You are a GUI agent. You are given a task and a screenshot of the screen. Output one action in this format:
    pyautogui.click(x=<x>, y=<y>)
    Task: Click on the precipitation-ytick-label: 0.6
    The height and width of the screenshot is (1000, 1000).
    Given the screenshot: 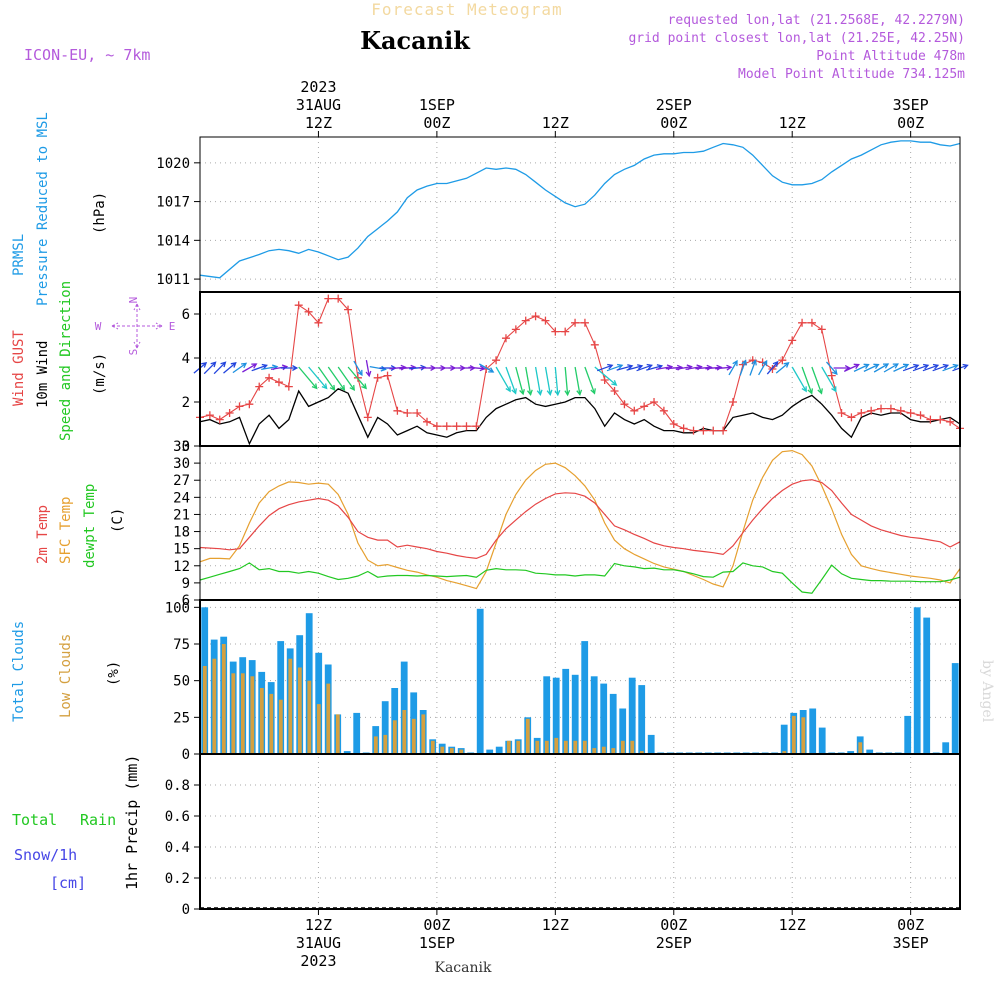 What is the action you would take?
    pyautogui.click(x=177, y=817)
    